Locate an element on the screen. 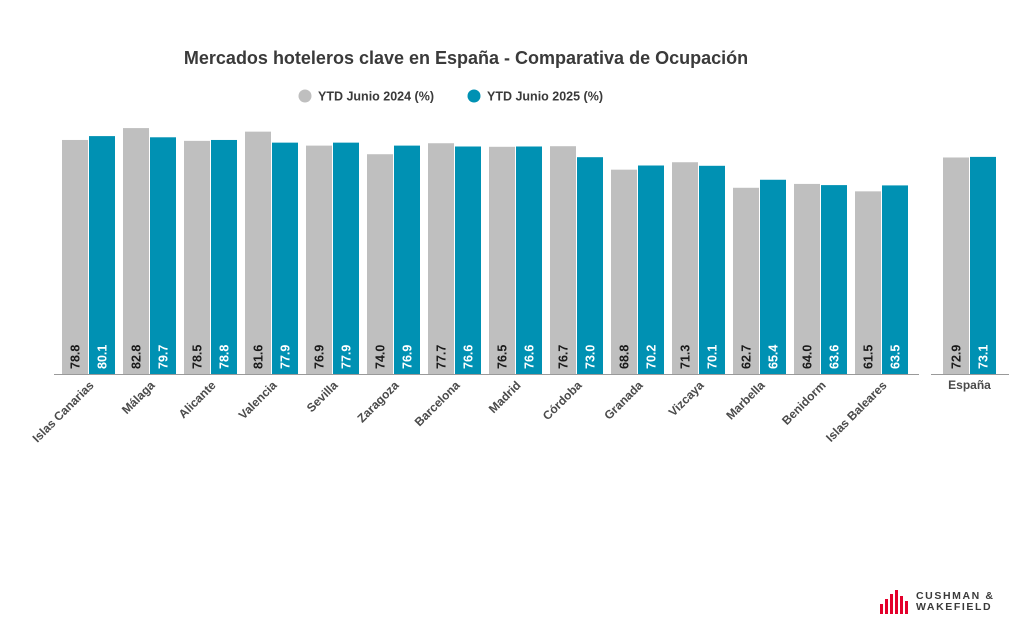 This screenshot has height=624, width=1024. category-label-sevilla: Sevilla is located at coordinates (322, 396).